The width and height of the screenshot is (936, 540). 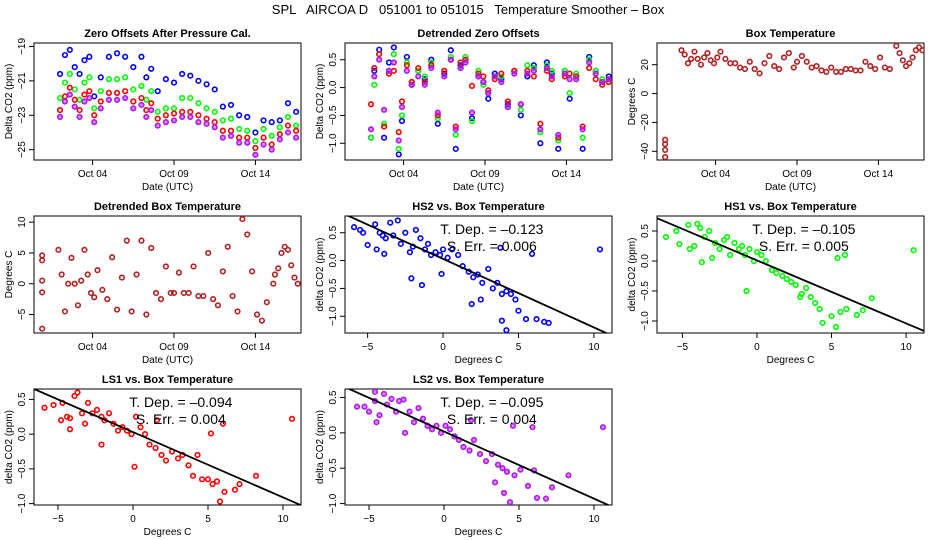 What do you see at coordinates (477, 274) in the screenshot?
I see `regression-line` at bounding box center [477, 274].